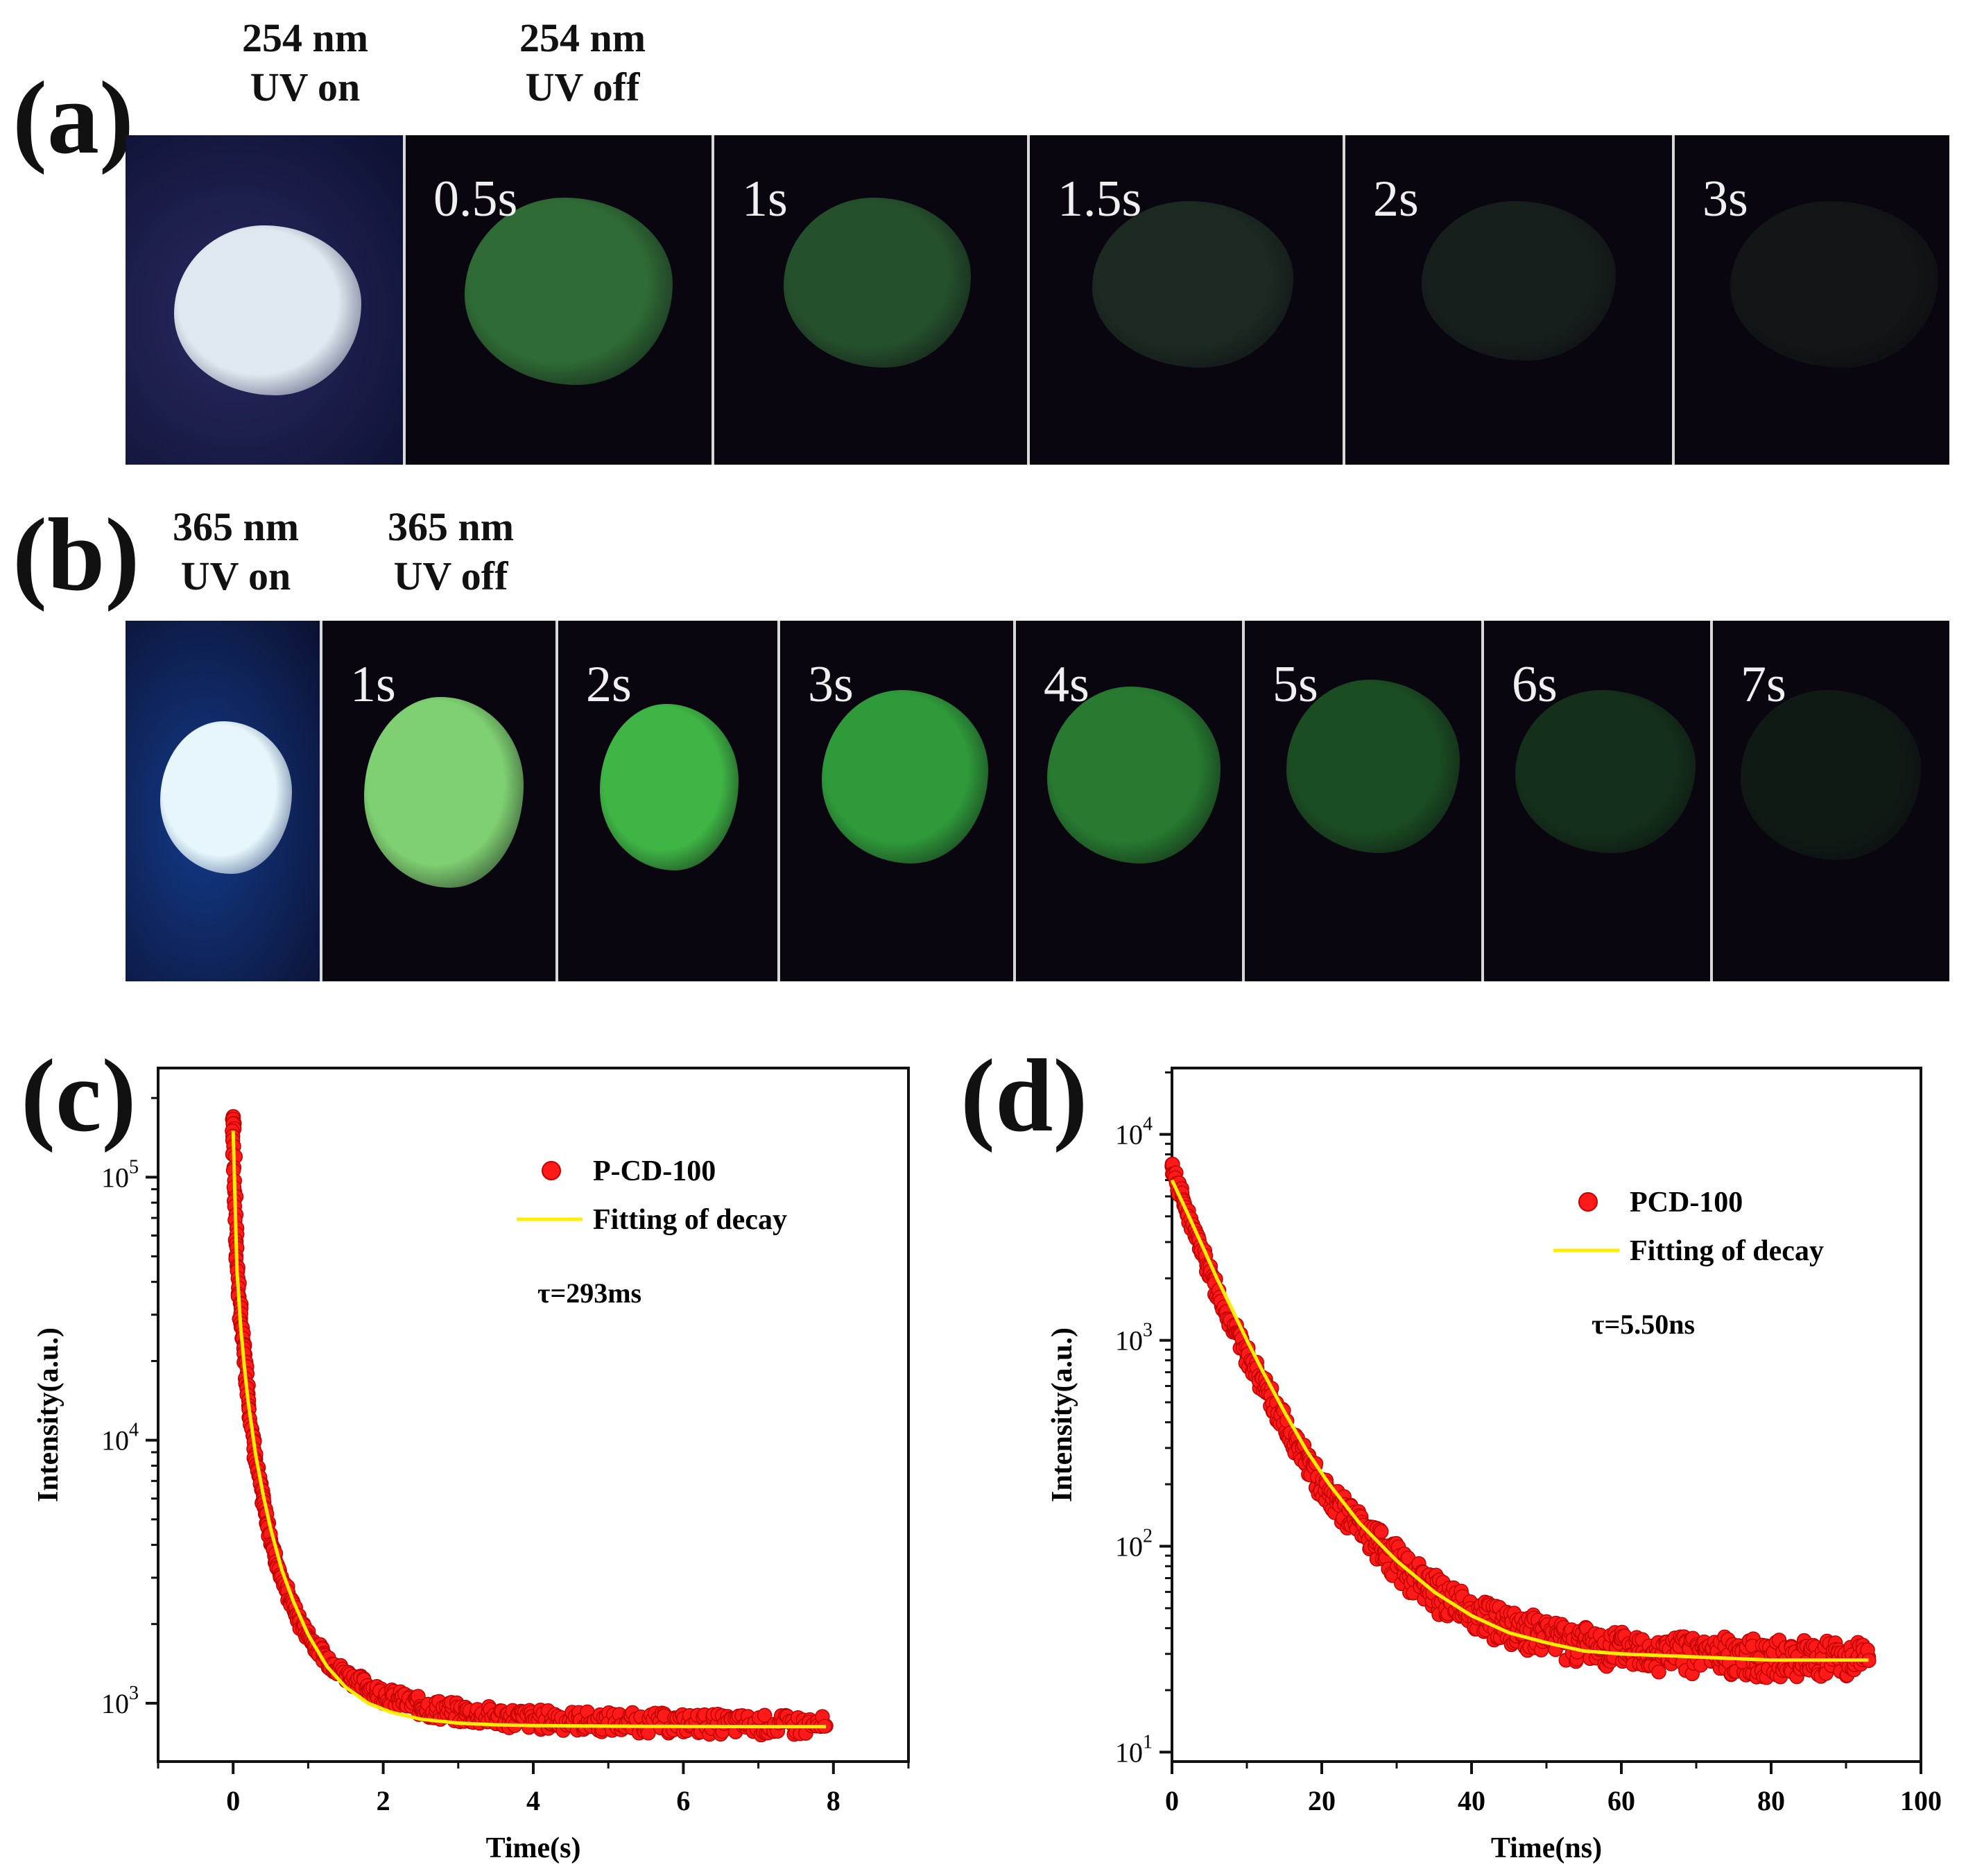 This screenshot has width=1966, height=1876. I want to click on x-tick-label: 4, so click(533, 1800).